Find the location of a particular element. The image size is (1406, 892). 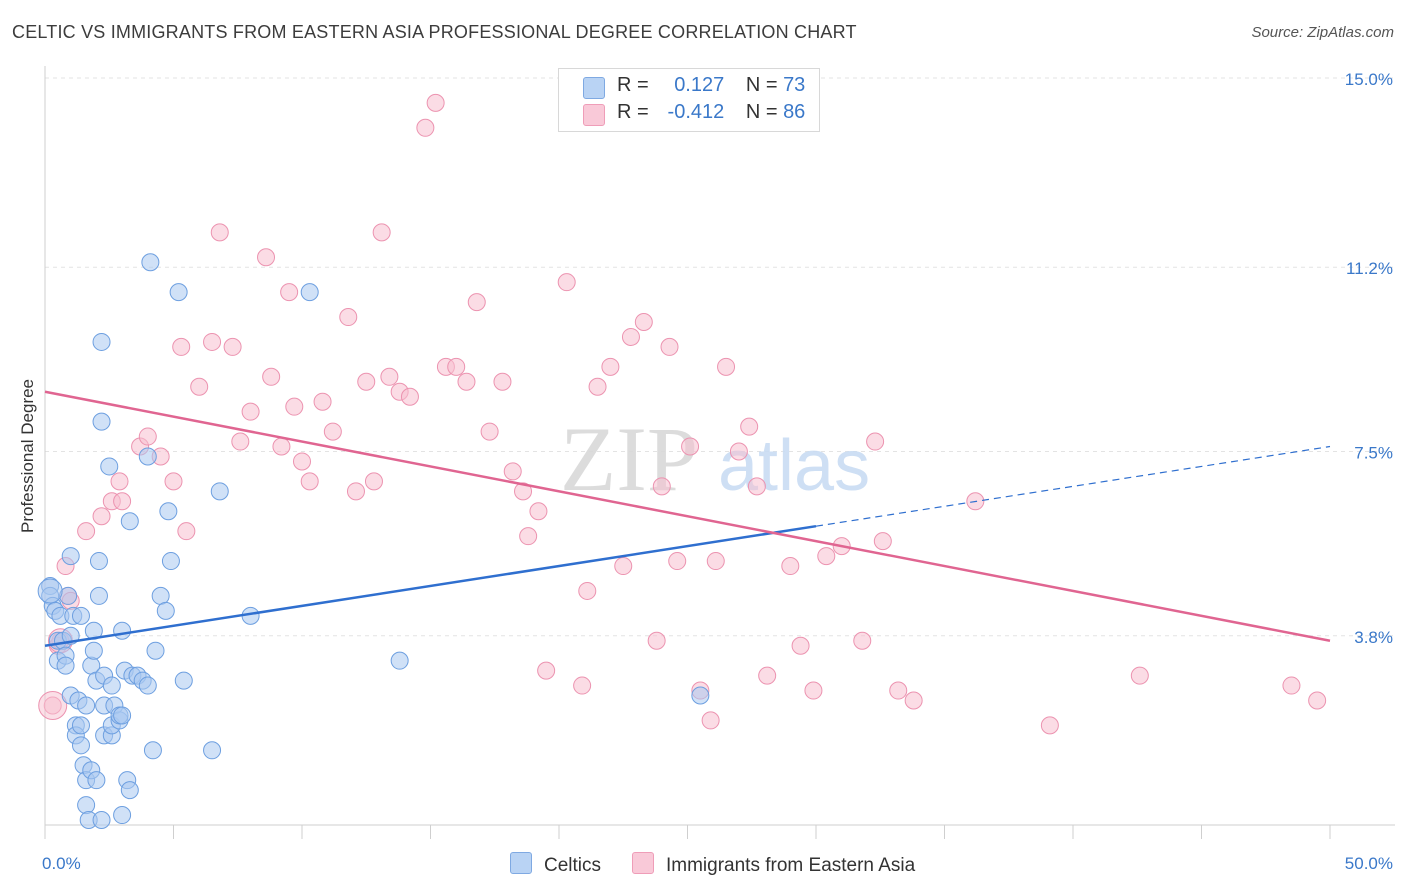

x-tick-label: 50.0% is located at coordinates (1369, 863).